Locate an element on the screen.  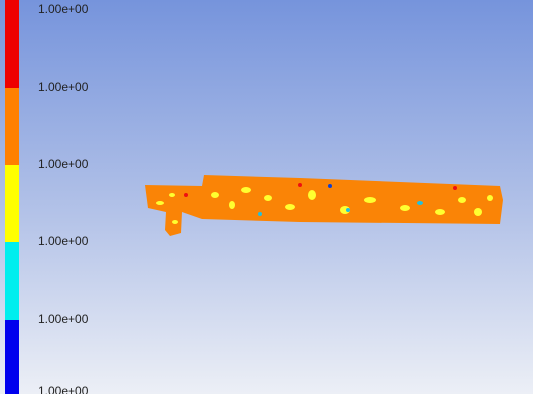
geometry is located at coordinates (324, 205).